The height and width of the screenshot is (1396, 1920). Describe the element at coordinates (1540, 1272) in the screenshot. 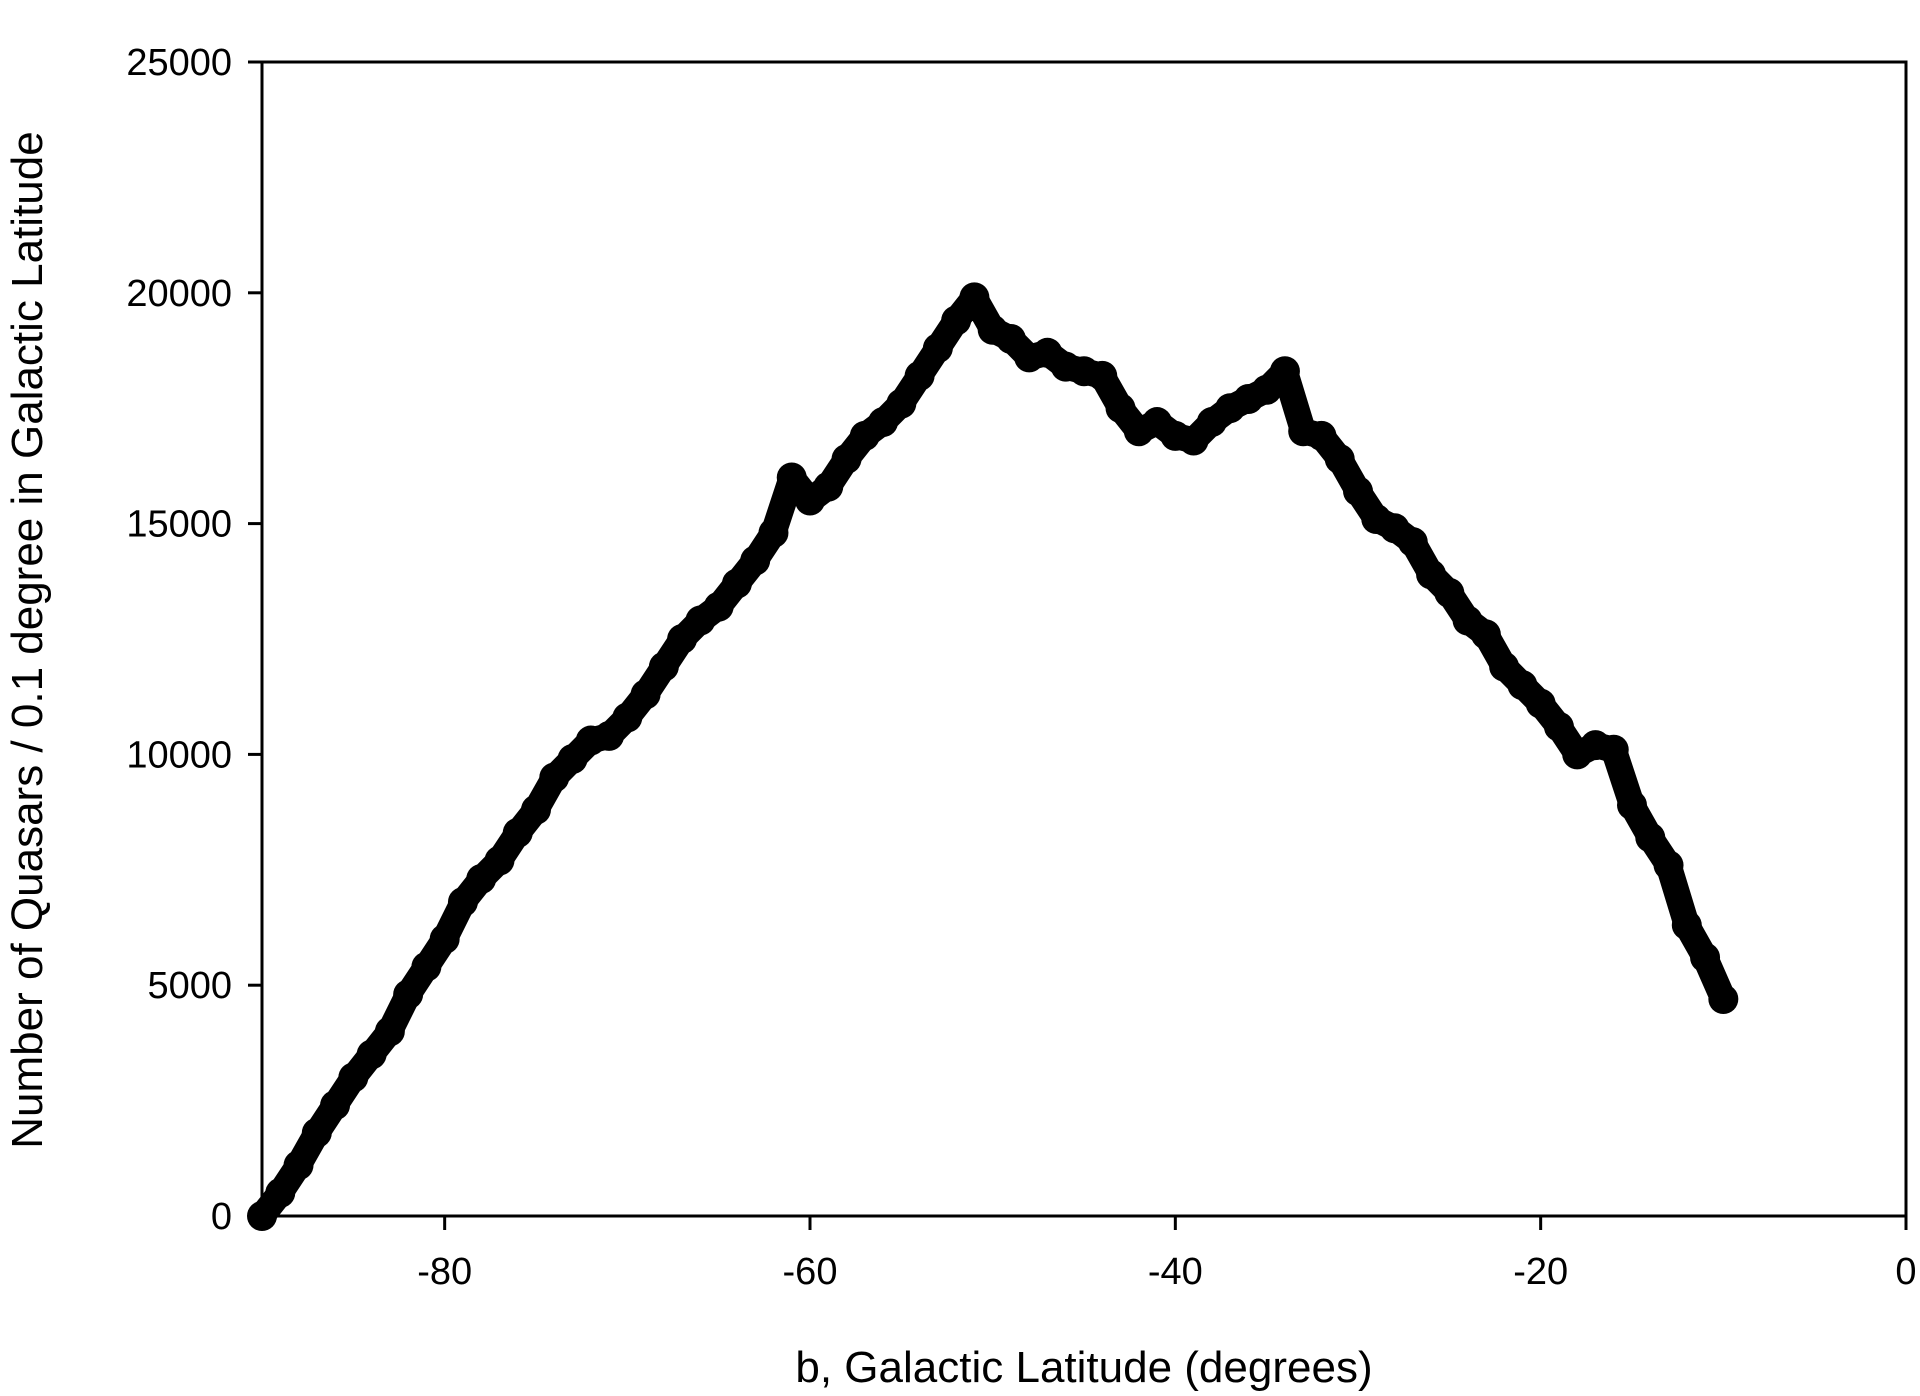

I see `x-tick-label: -20` at that location.